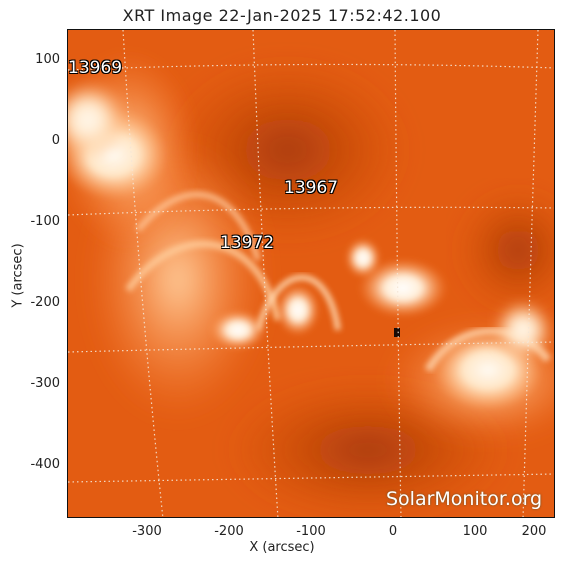  Describe the element at coordinates (229, 531) in the screenshot. I see `x-tick-label: -200` at that location.